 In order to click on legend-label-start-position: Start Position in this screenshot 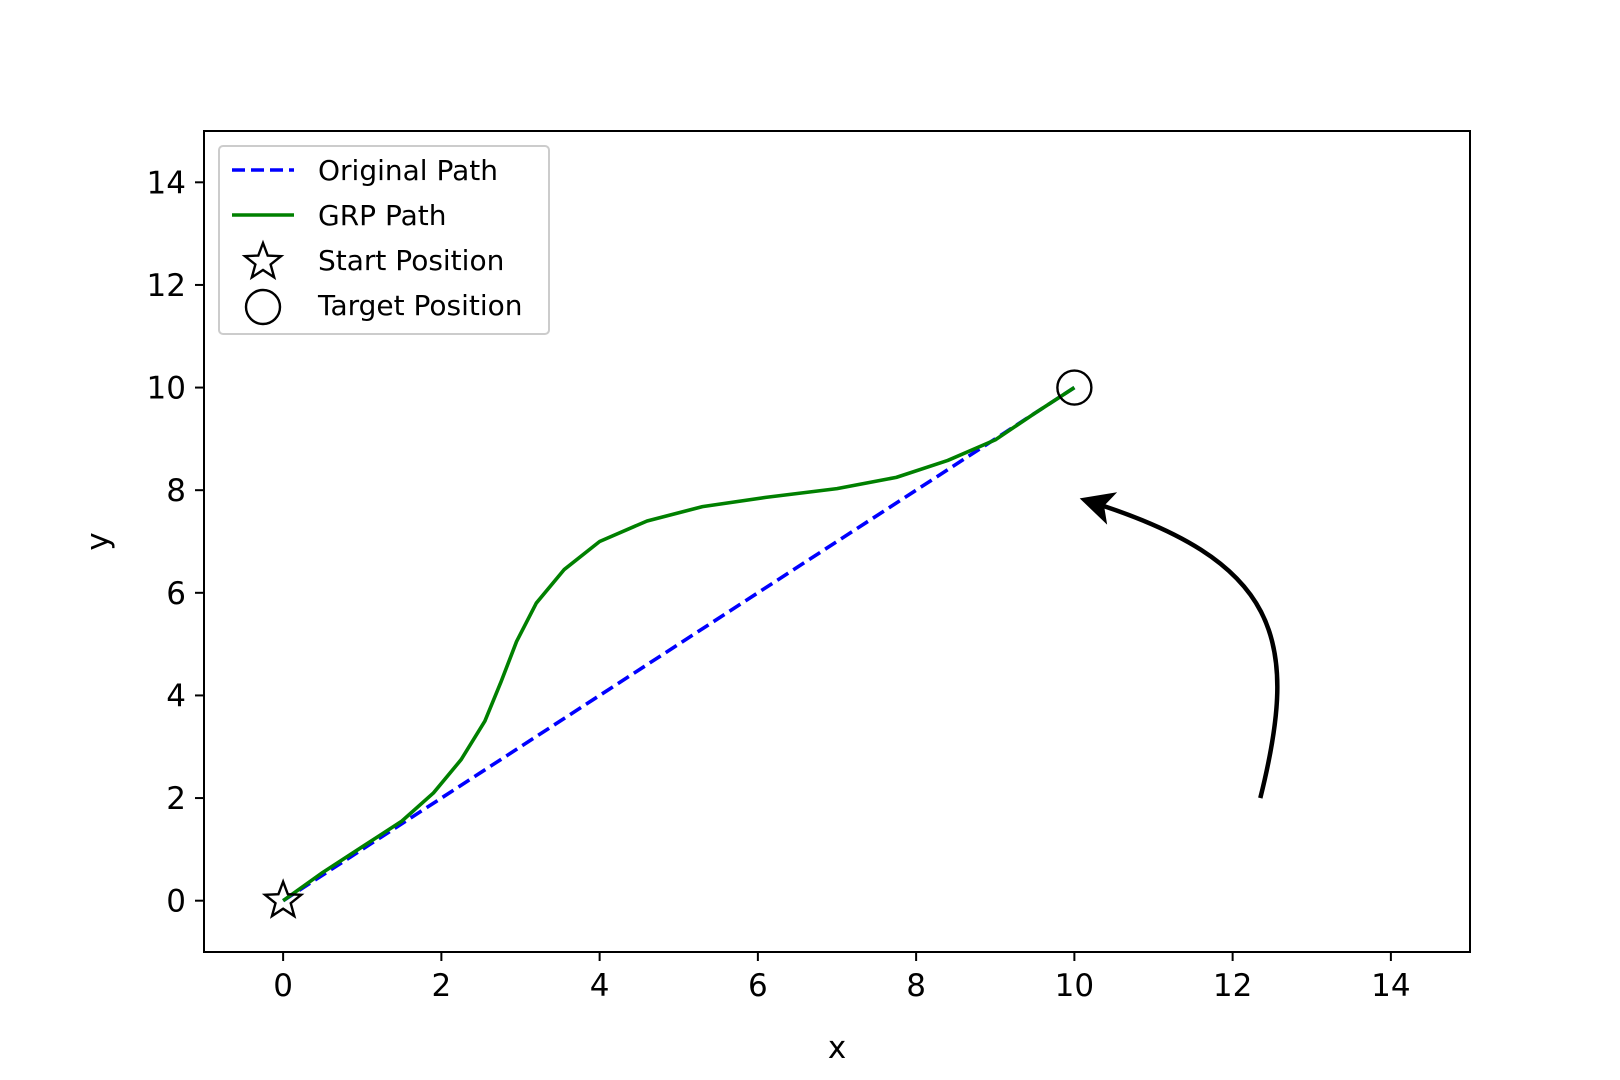, I will do `click(411, 260)`.